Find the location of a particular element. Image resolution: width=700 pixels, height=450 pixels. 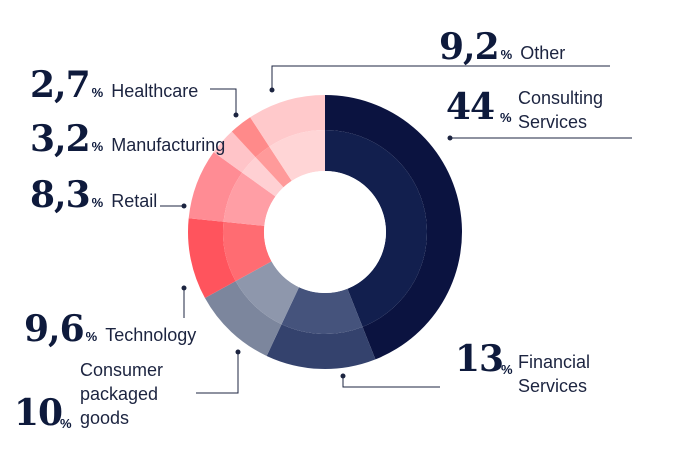

slice-consulting-services is located at coordinates (393, 227).